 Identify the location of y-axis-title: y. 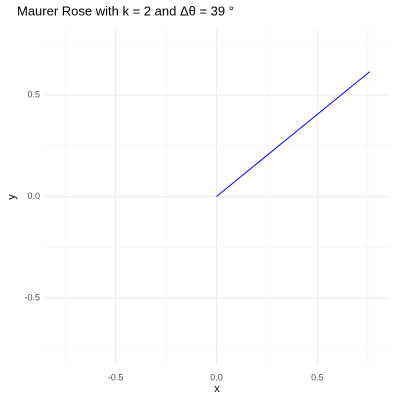
(12, 197).